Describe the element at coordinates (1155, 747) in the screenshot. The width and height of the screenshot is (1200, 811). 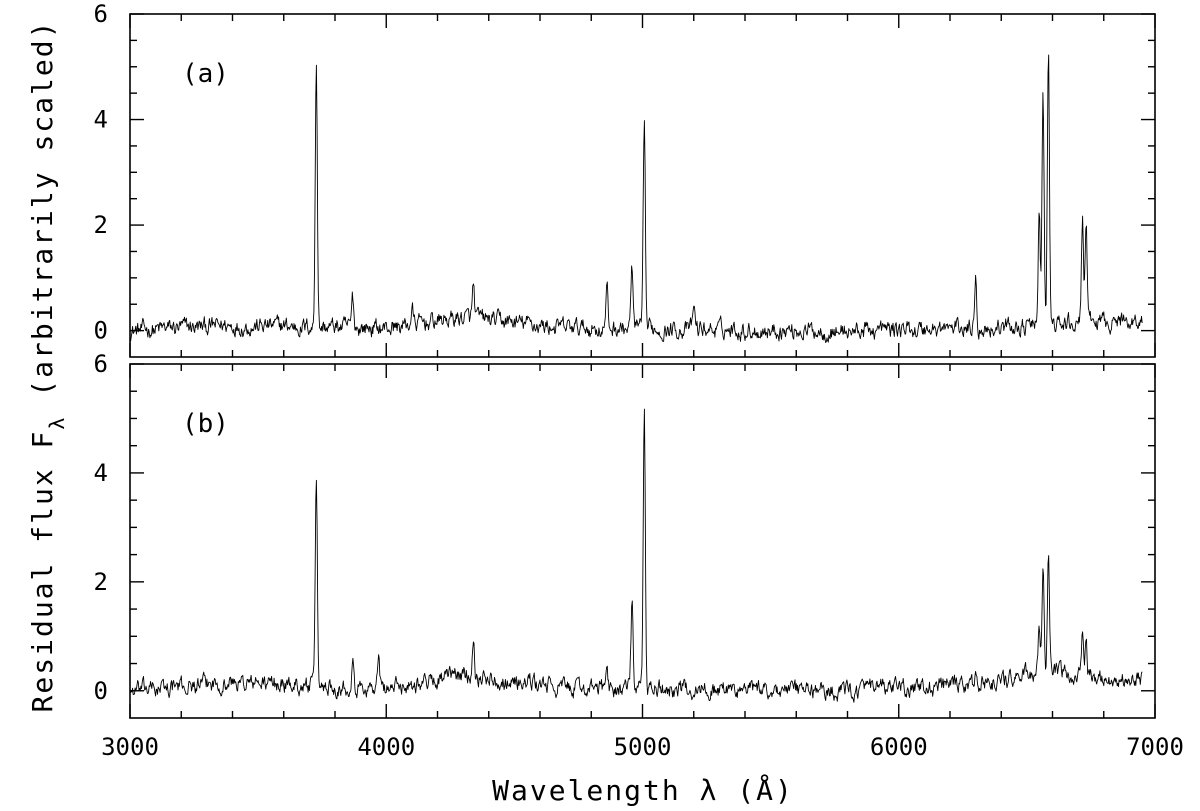
I see `x-tick-label: 7000` at that location.